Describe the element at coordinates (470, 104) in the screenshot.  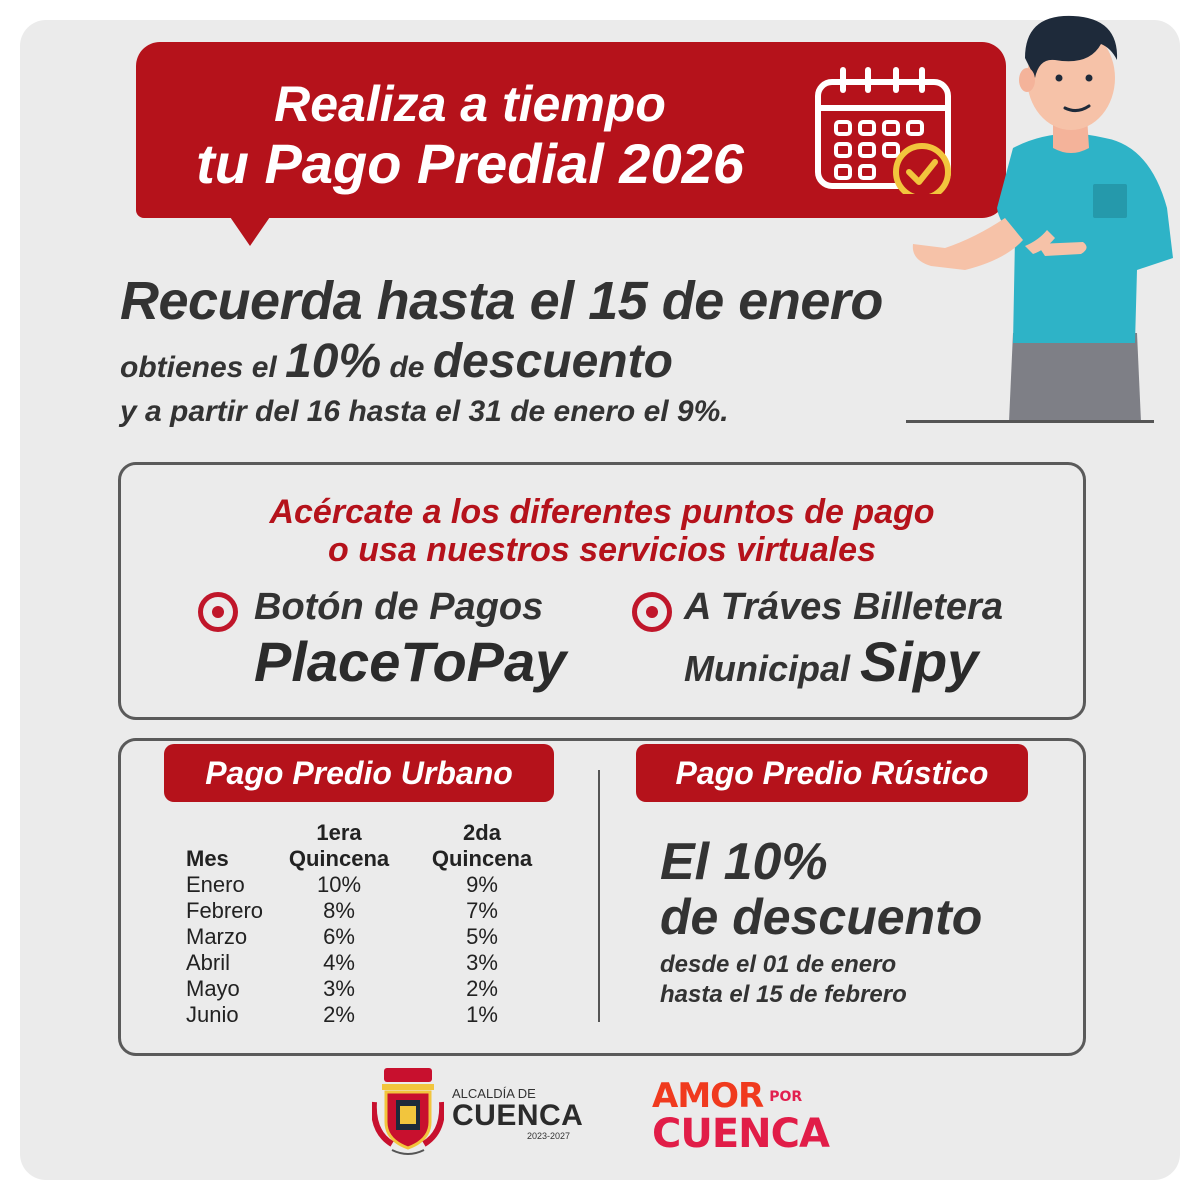
I see `banner-line-1: Realiza a tiempo` at that location.